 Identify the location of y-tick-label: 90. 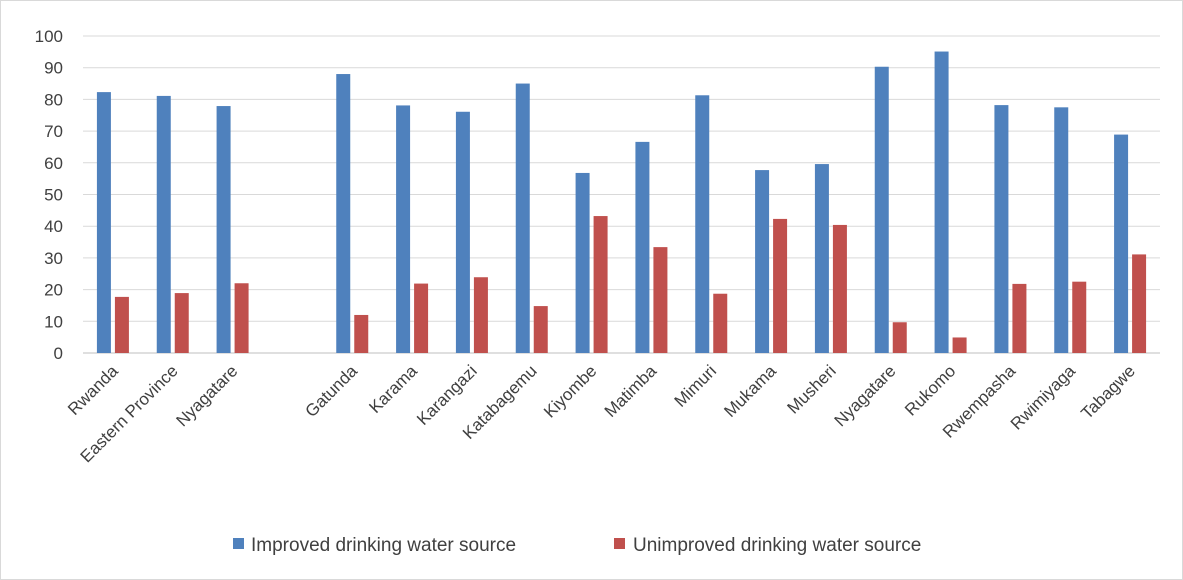
(53, 68).